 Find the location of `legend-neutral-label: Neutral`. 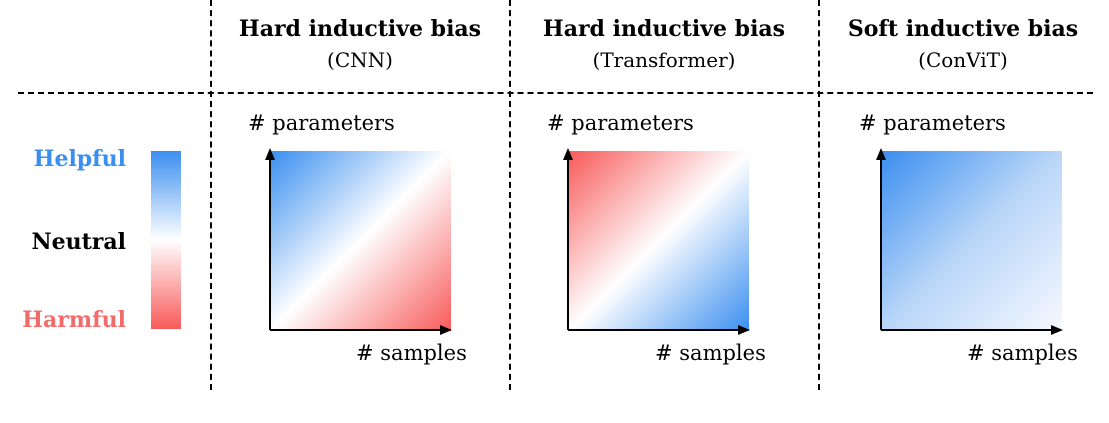

legend-neutral-label: Neutral is located at coordinates (78, 242).